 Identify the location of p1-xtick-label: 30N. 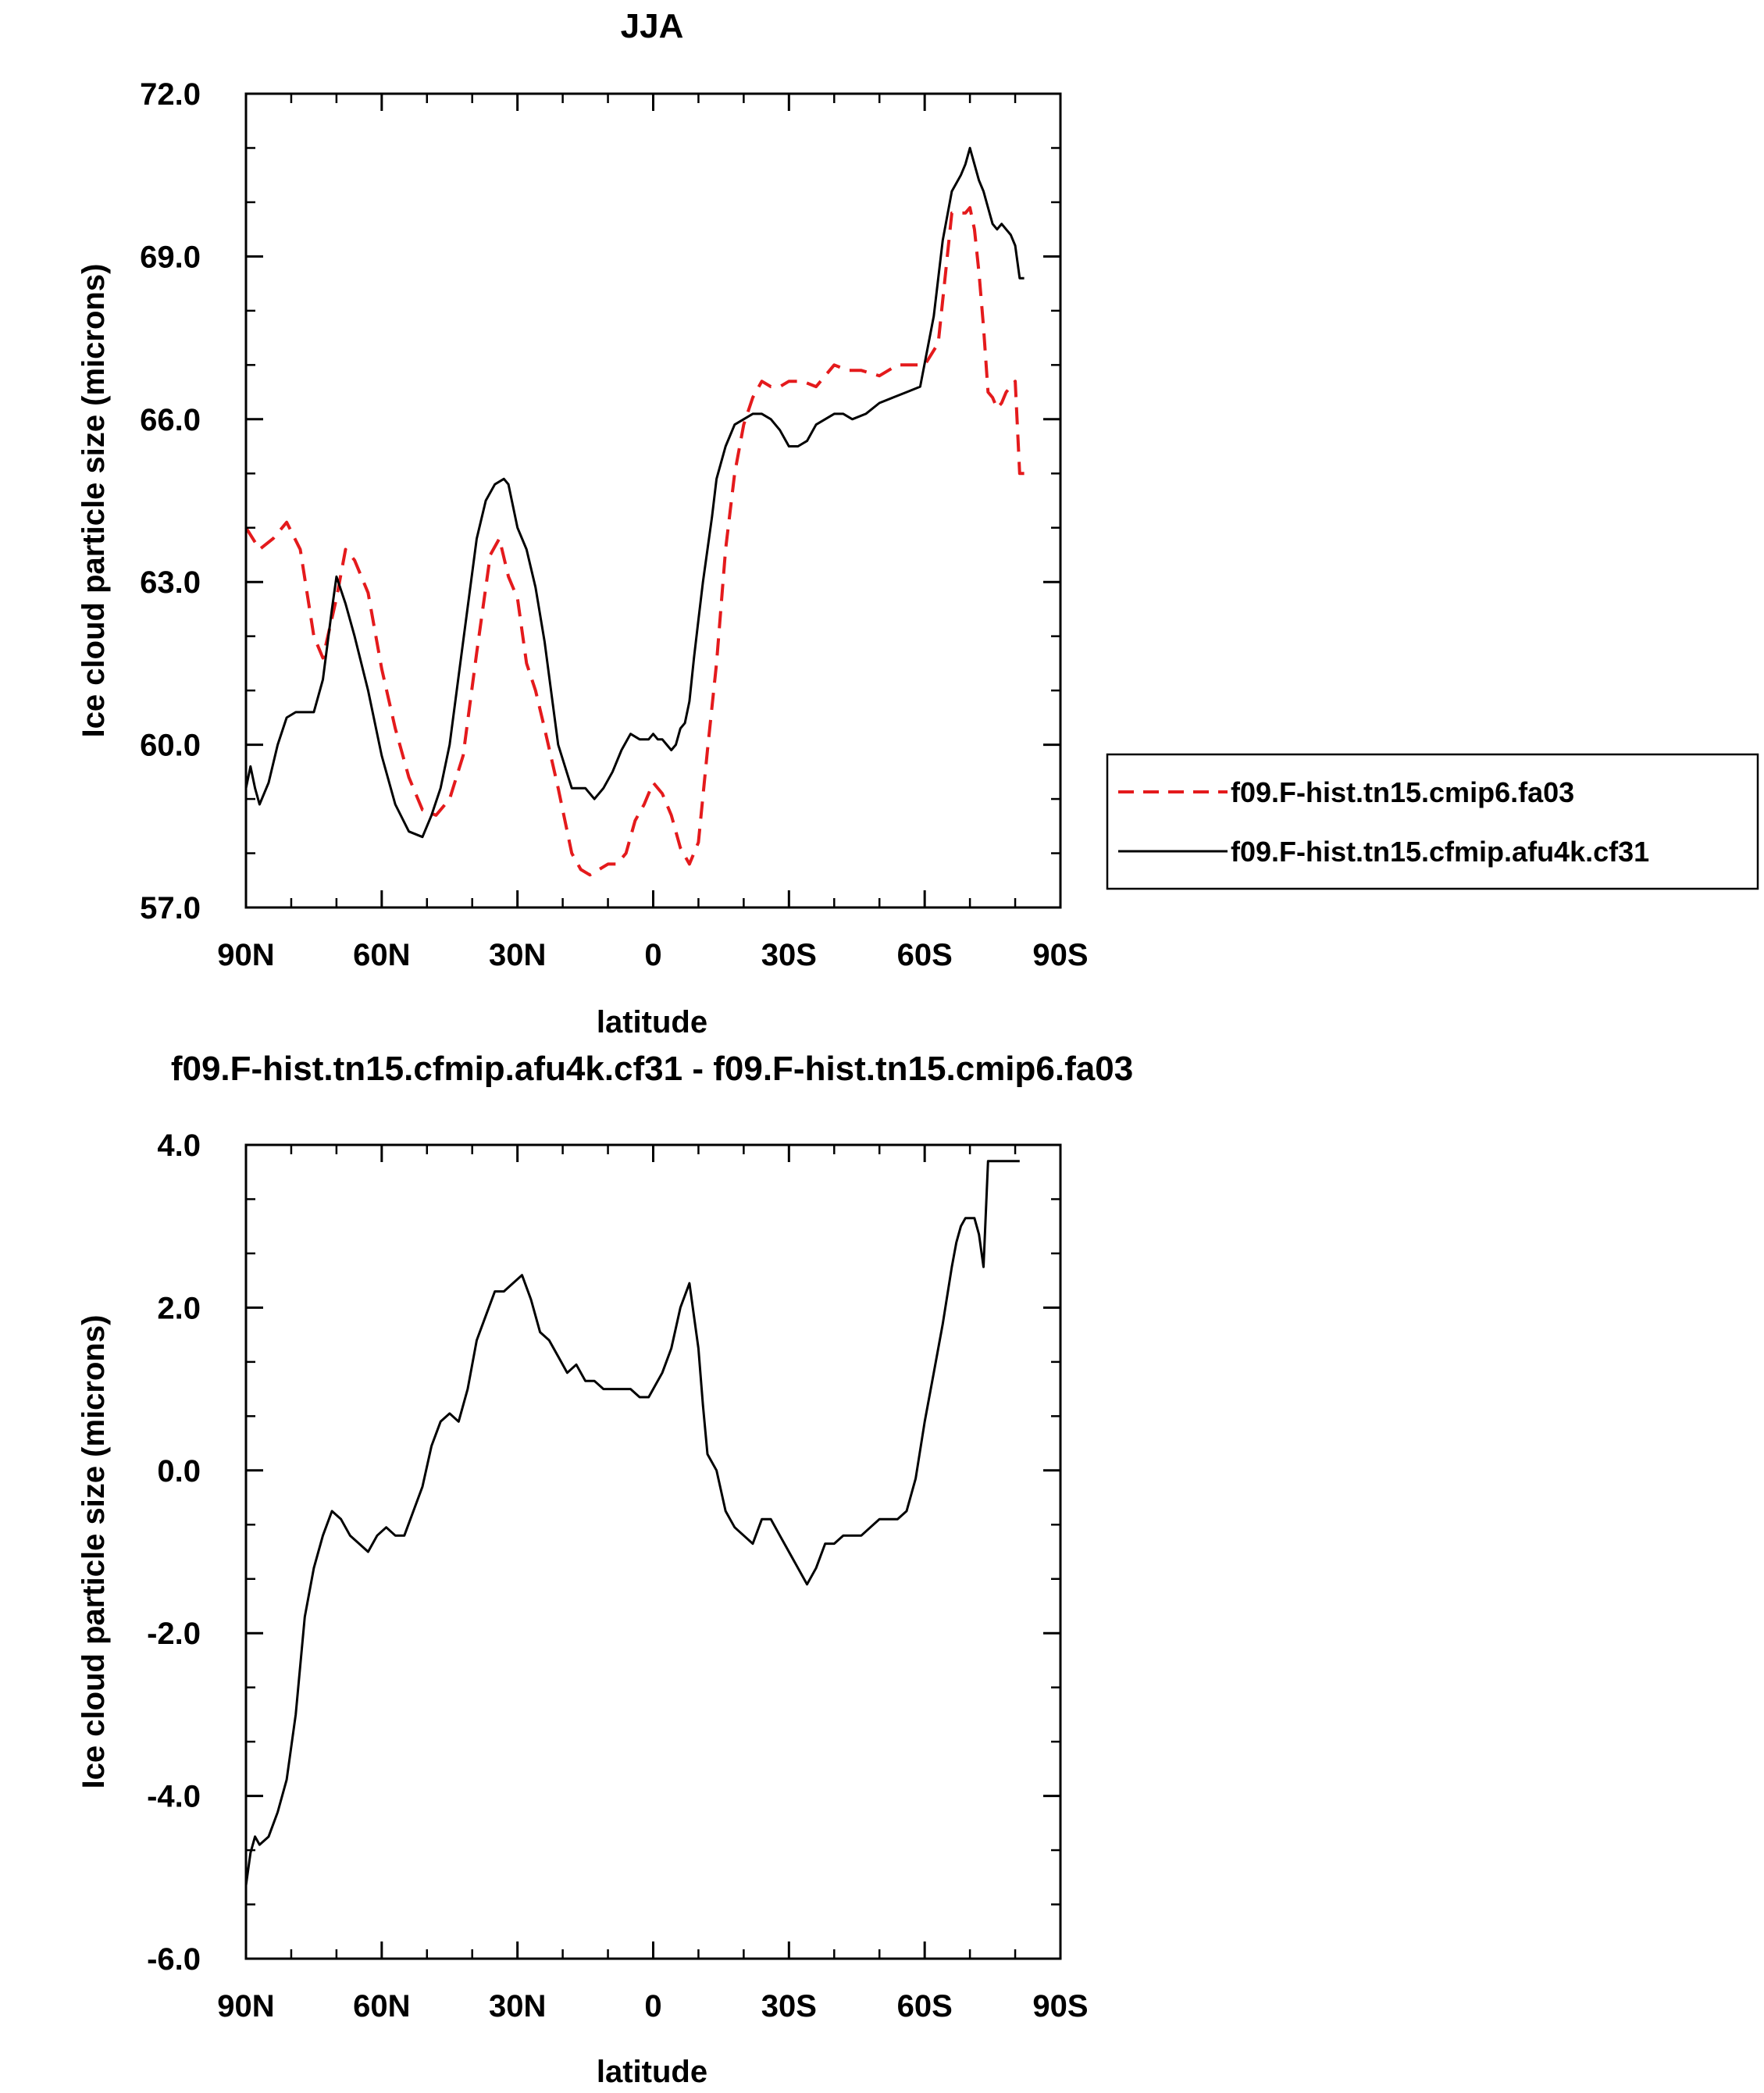
(517, 955).